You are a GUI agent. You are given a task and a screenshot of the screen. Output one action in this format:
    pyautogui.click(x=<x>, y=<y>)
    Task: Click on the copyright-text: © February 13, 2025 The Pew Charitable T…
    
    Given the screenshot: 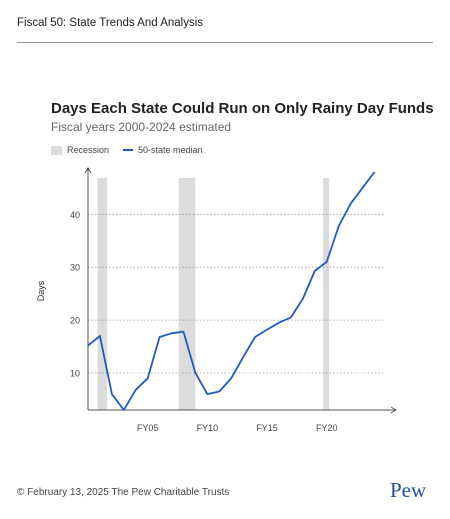 What is the action you would take?
    pyautogui.click(x=123, y=492)
    